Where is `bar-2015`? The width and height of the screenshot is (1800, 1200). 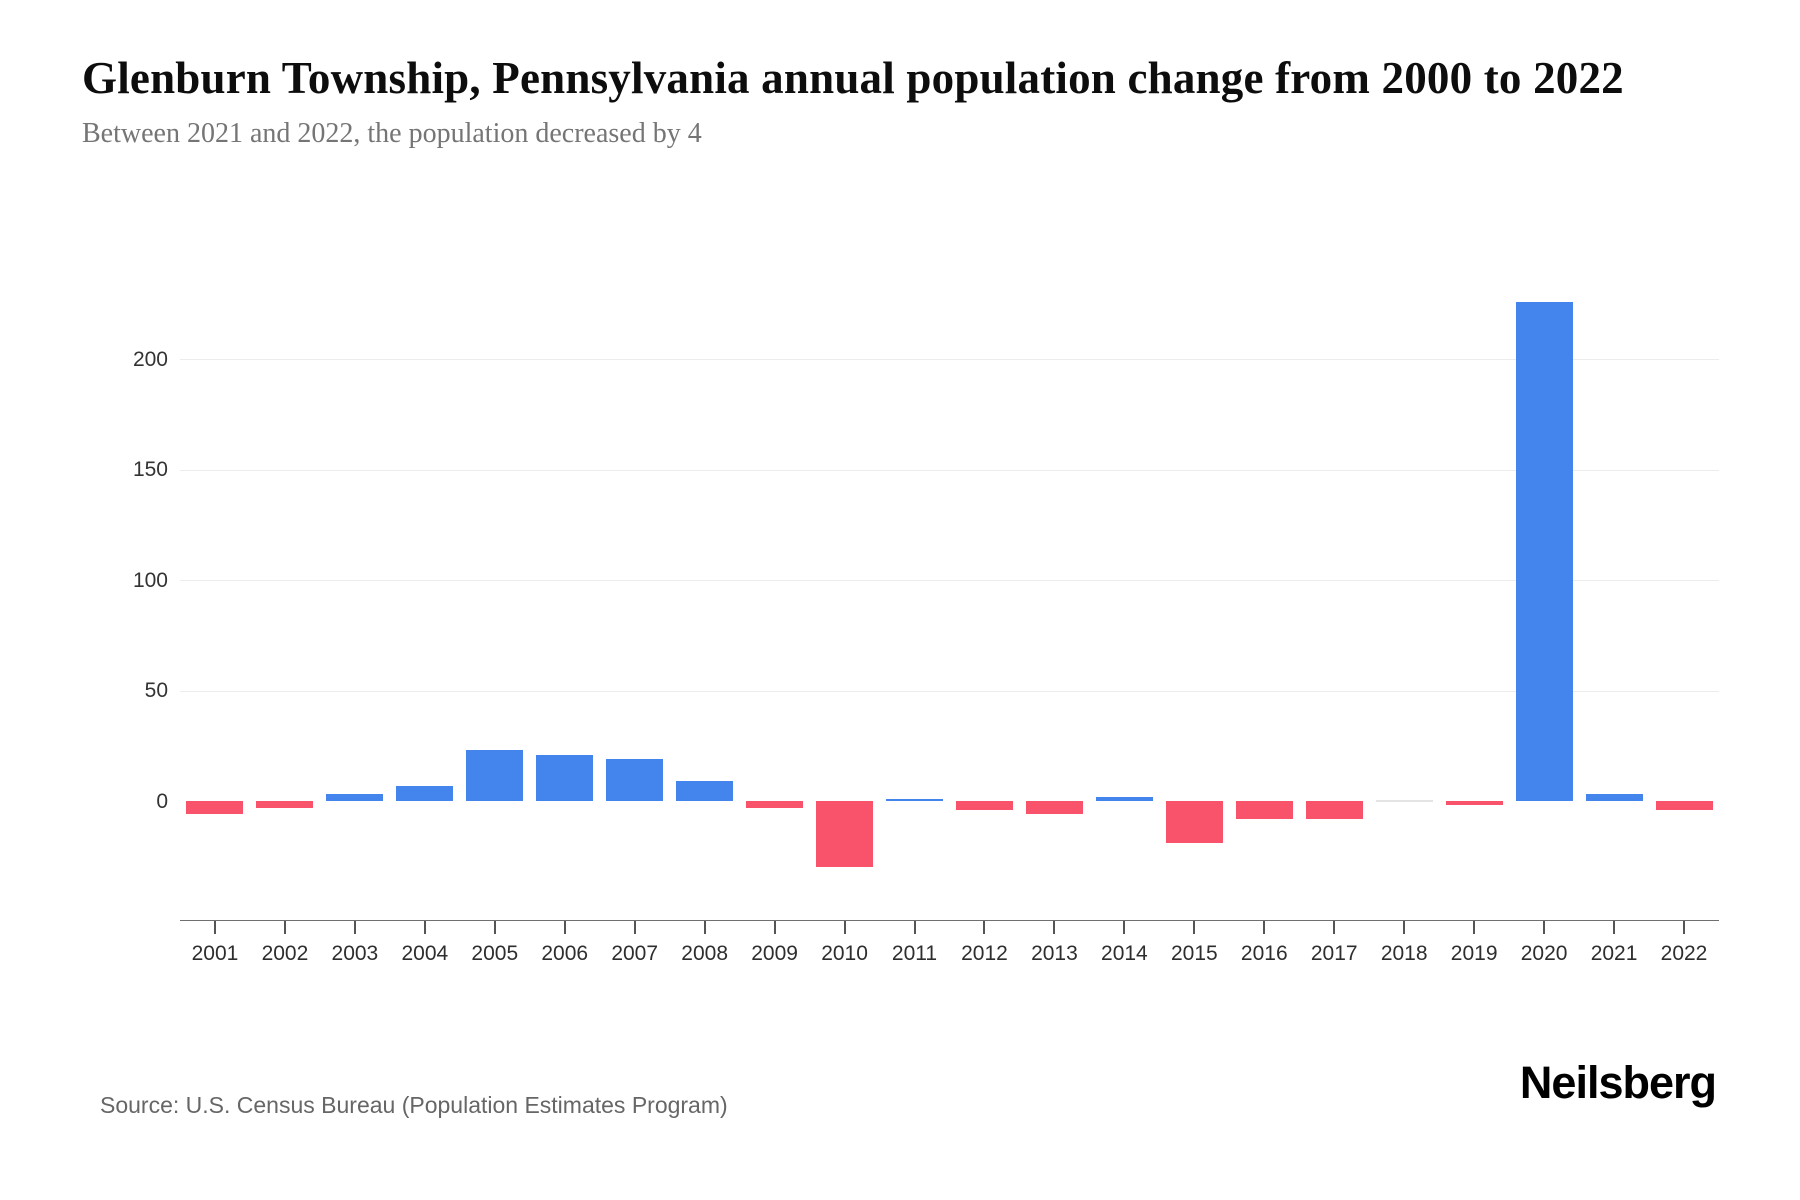
bar-2015 is located at coordinates (1194, 822).